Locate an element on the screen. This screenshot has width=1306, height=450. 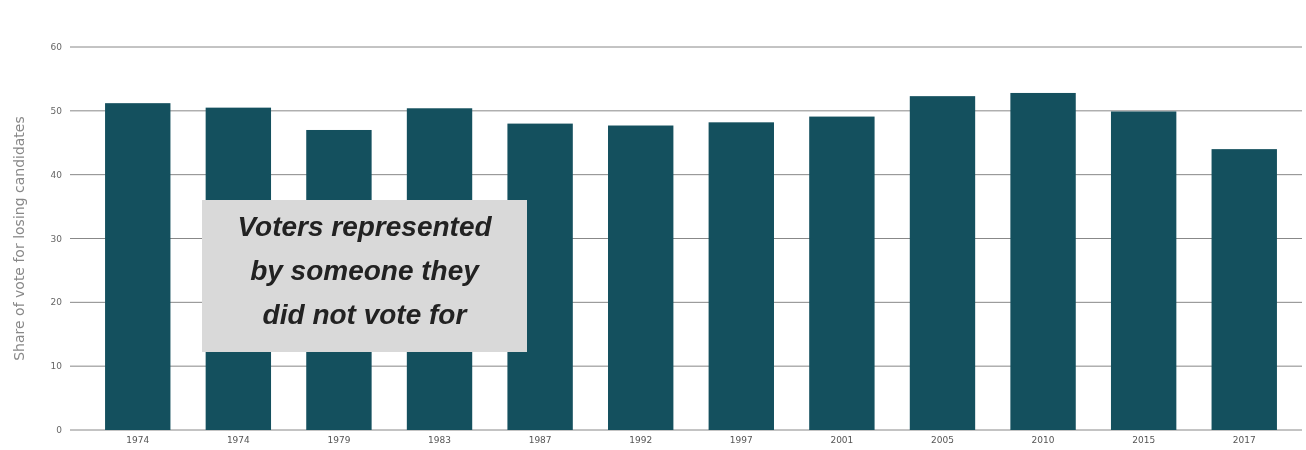
x-tick-label: 2010 is located at coordinates (1043, 440).